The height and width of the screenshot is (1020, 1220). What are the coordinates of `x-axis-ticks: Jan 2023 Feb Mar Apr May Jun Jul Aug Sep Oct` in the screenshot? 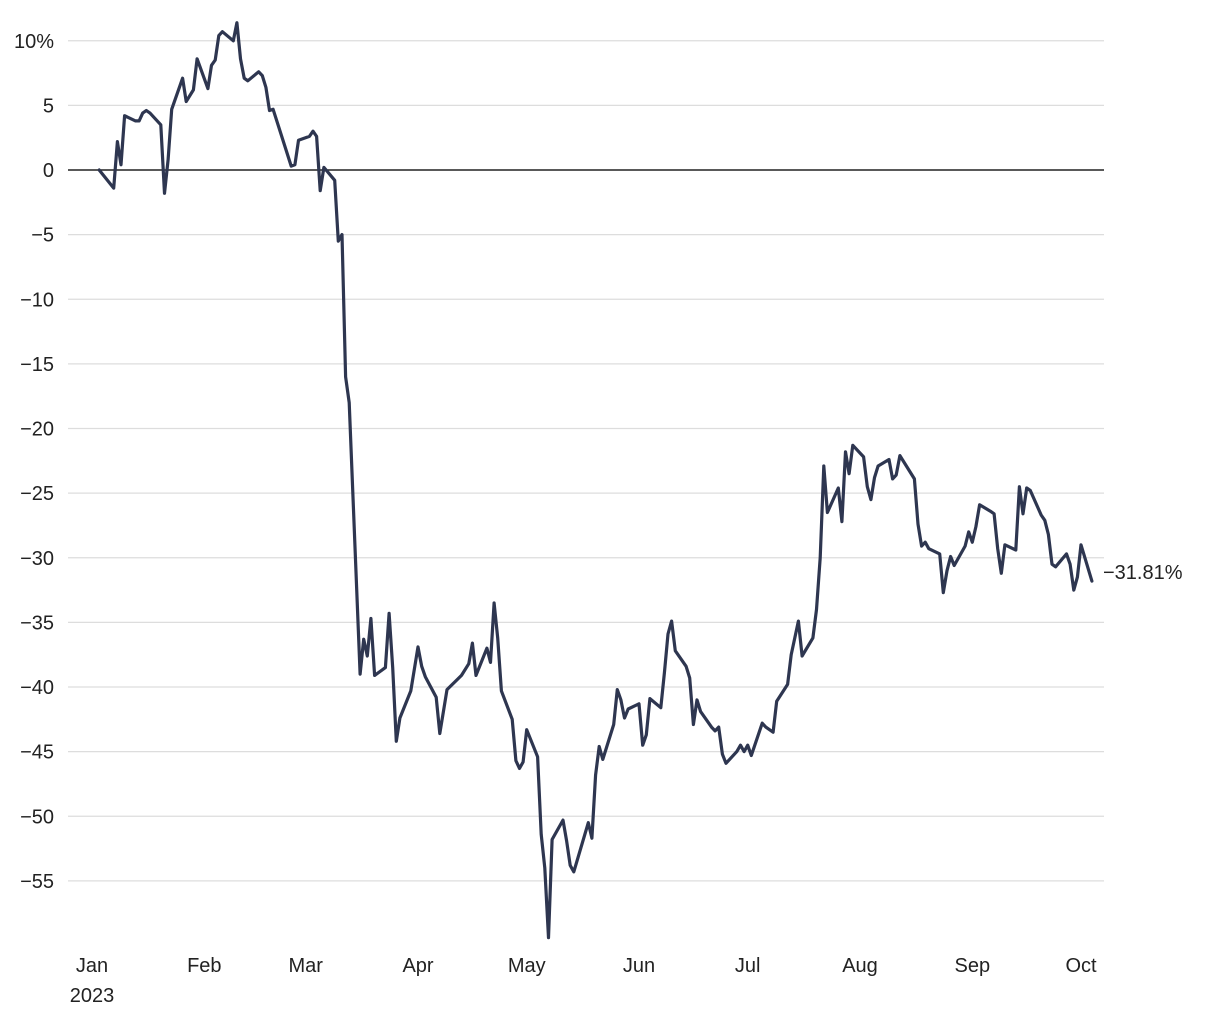 It's located at (583, 981).